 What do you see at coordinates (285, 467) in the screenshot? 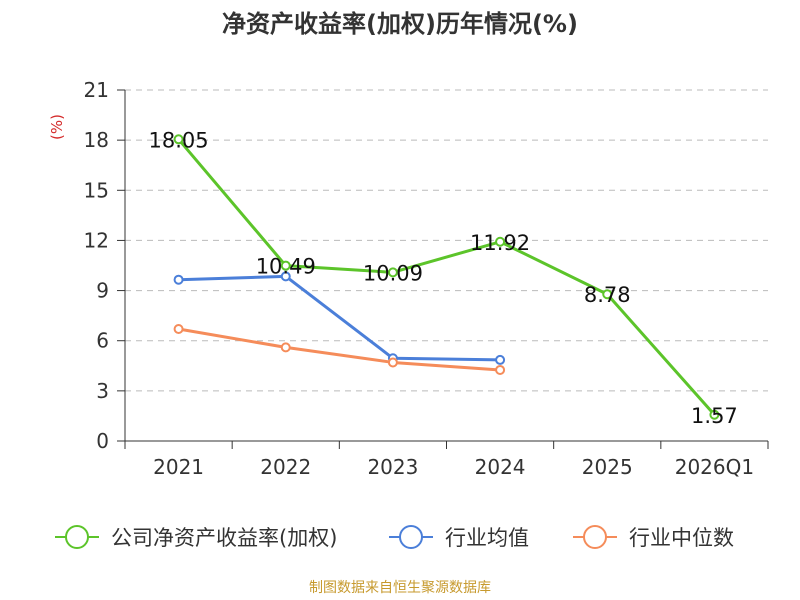
I see `x-tick-label: 2022` at bounding box center [285, 467].